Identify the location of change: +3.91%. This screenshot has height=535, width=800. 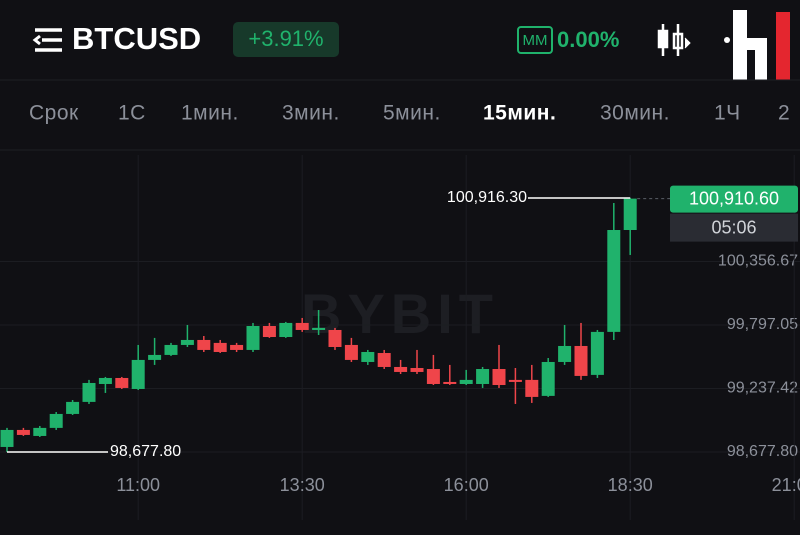
(285, 38).